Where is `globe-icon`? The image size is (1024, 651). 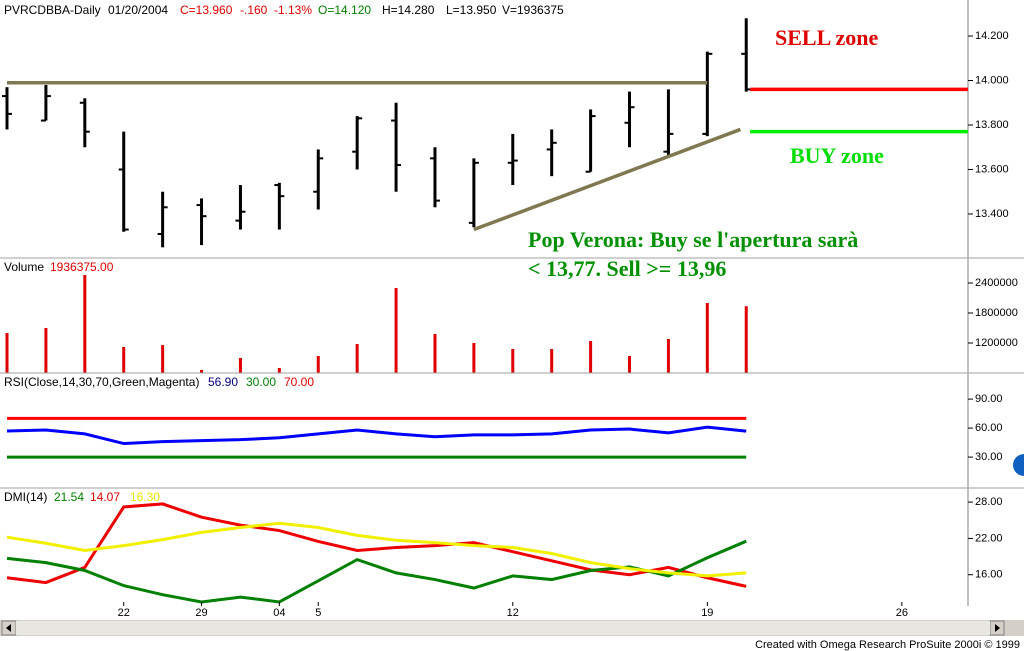
globe-icon is located at coordinates (1018, 465).